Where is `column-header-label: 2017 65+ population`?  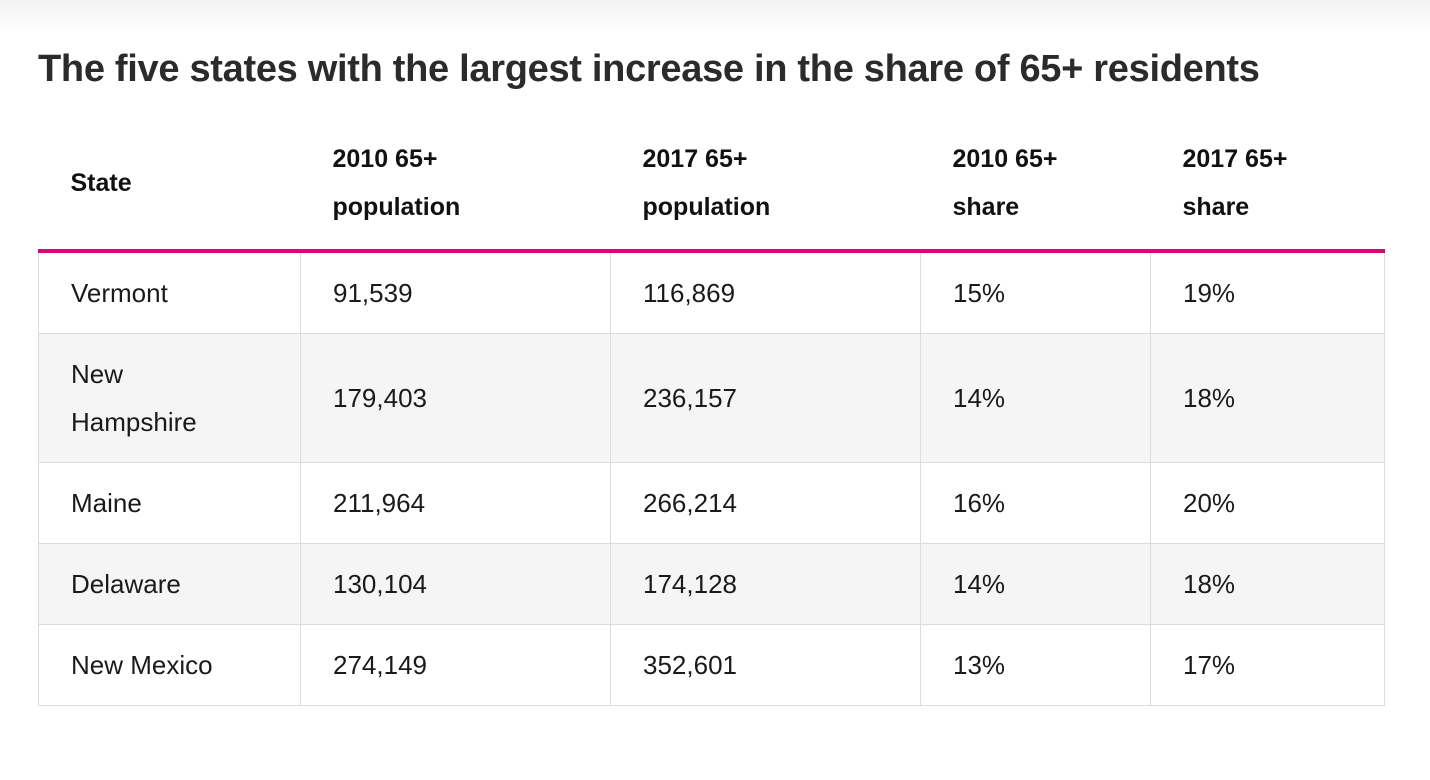
column-header-label: 2017 65+ population is located at coordinates (706, 183).